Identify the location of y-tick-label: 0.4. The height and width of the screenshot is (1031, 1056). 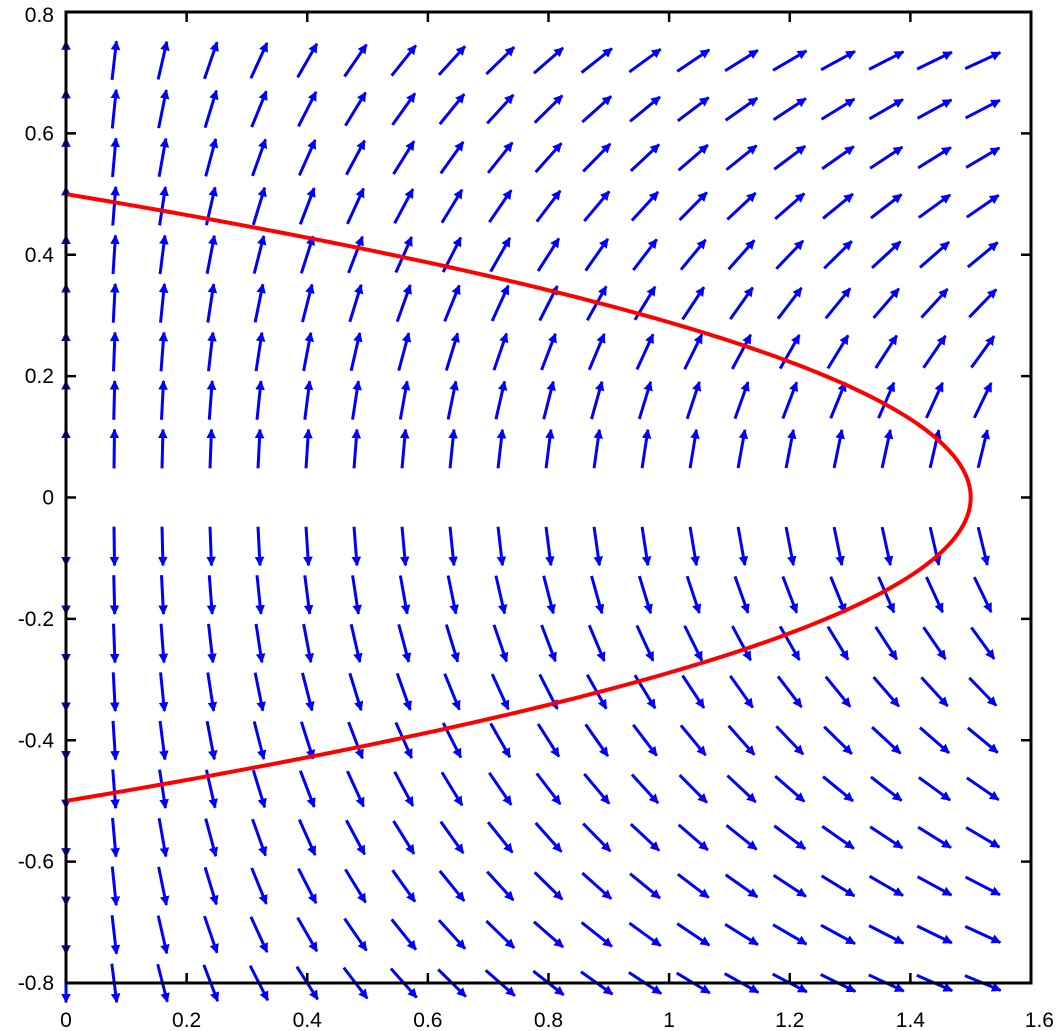
(40, 255).